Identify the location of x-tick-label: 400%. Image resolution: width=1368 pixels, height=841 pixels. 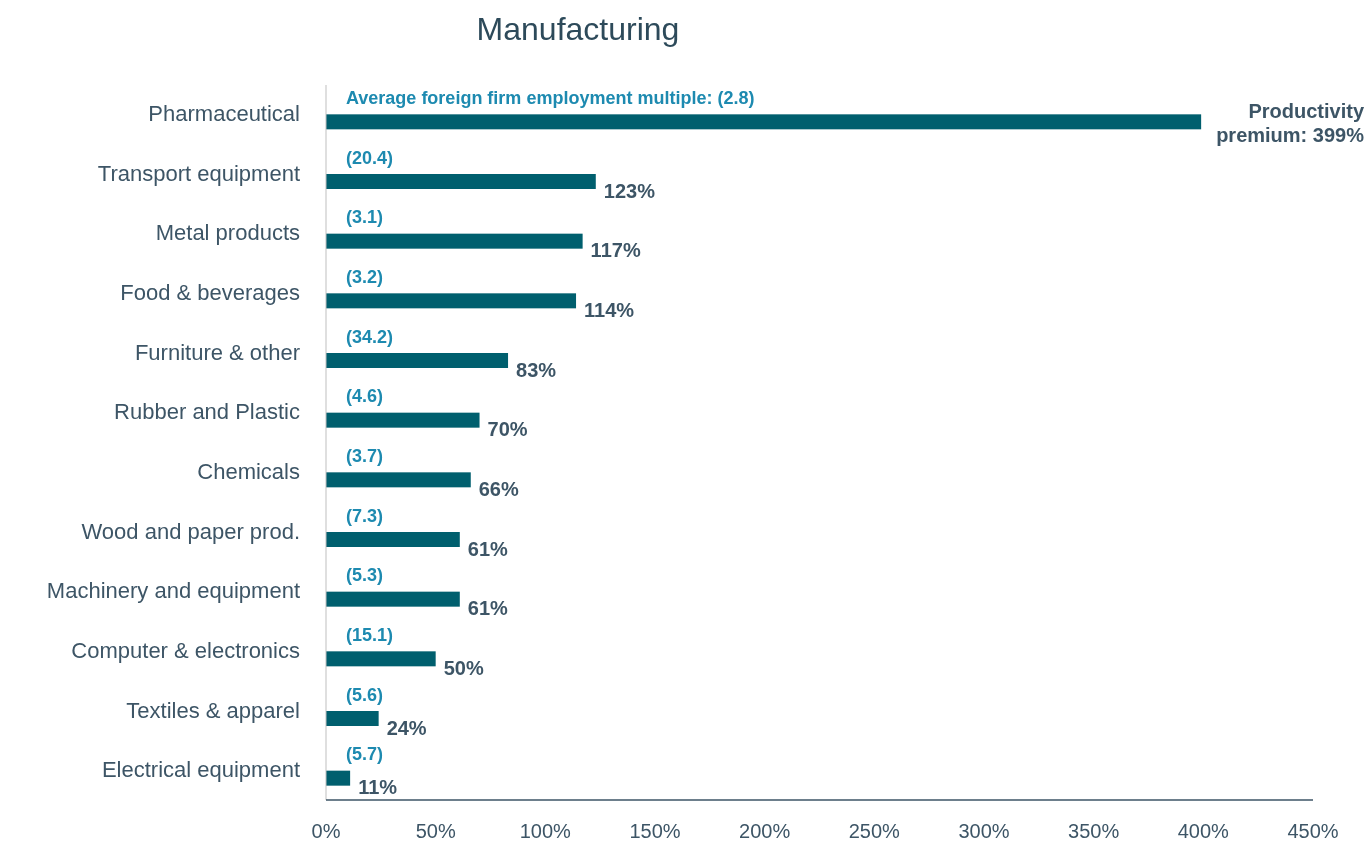
(1203, 830).